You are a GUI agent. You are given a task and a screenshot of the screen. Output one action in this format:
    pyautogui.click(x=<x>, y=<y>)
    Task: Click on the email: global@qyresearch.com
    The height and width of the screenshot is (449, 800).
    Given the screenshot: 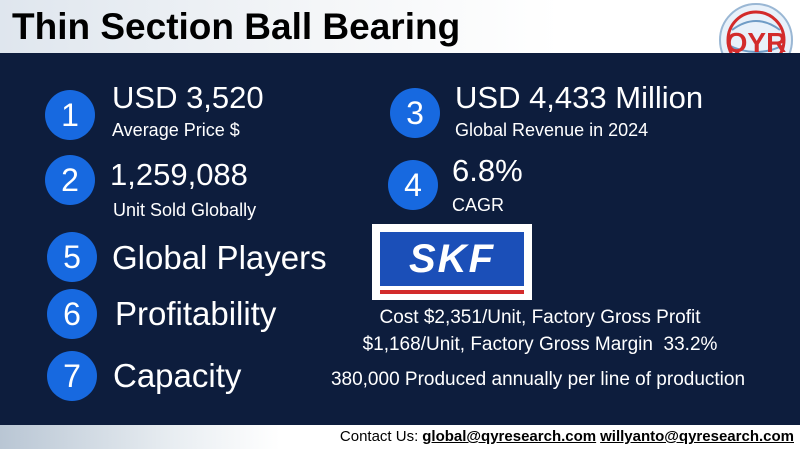 What is the action you would take?
    pyautogui.click(x=509, y=436)
    